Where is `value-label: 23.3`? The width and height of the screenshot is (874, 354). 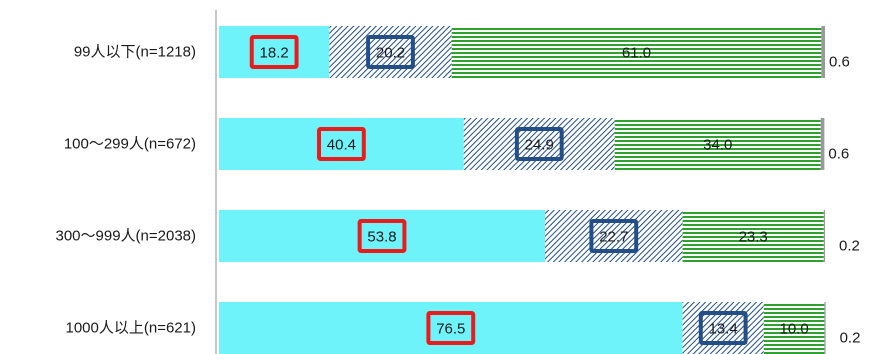
value-label: 23.3 is located at coordinates (753, 237).